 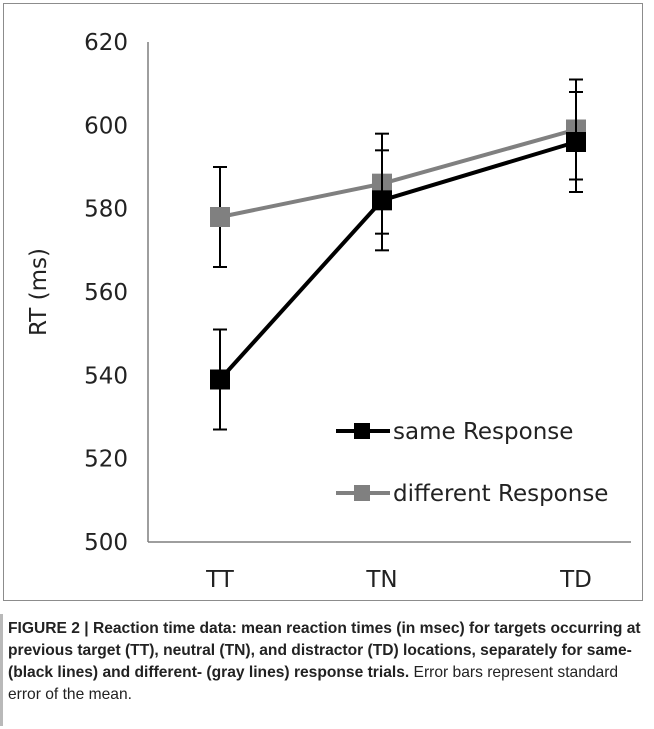 I want to click on caption-rule, so click(x=1, y=670).